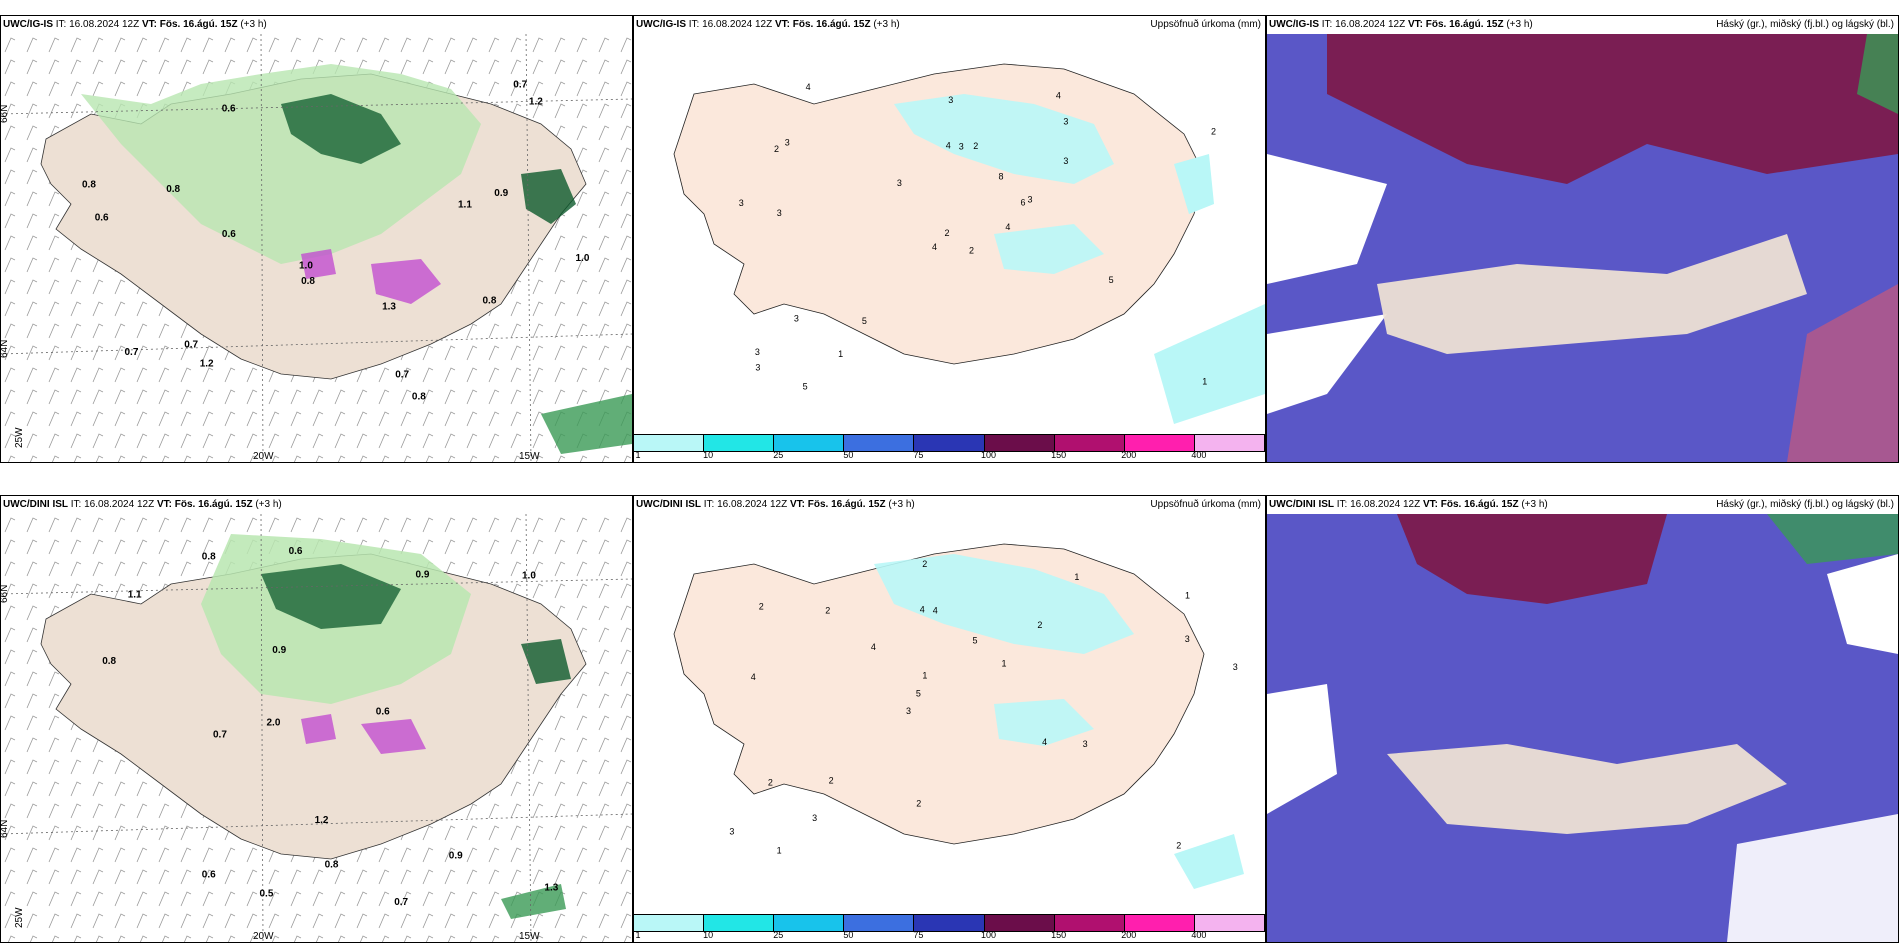 The height and width of the screenshot is (950, 1900). What do you see at coordinates (778, 935) in the screenshot?
I see `legend-tick-label: 25` at bounding box center [778, 935].